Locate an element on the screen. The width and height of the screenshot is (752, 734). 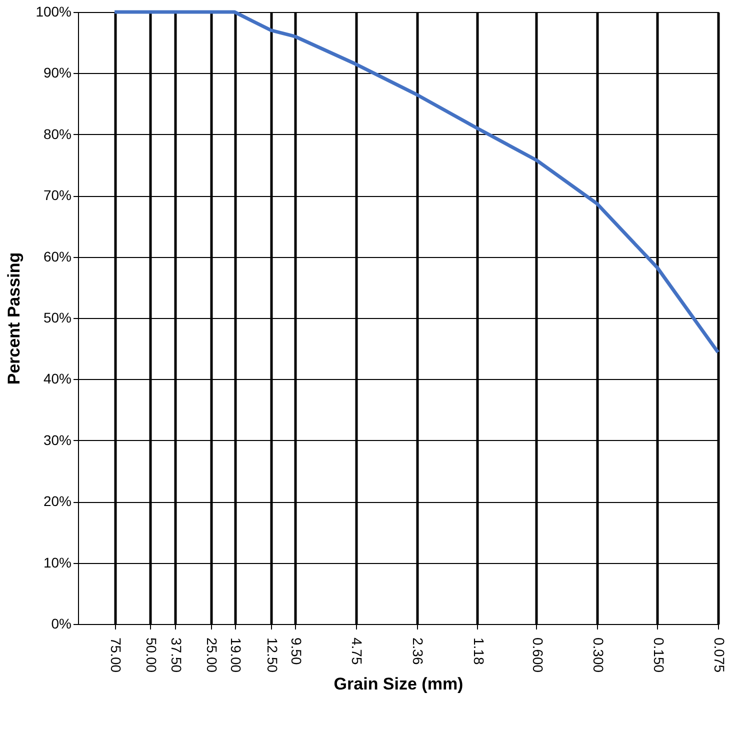
x-tick-label: 0.075 is located at coordinates (720, 655).